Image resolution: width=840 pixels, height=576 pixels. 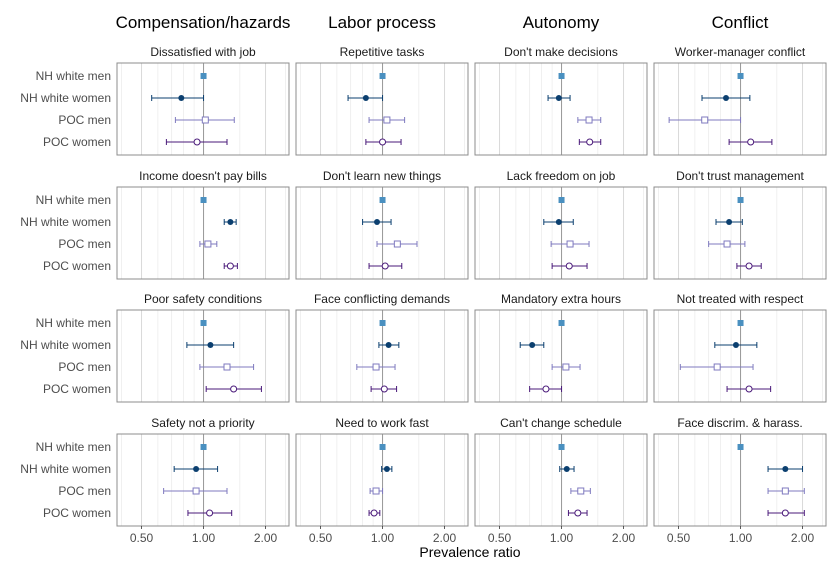 What do you see at coordinates (382, 299) in the screenshot?
I see `panel-title: Face conflicting demands` at bounding box center [382, 299].